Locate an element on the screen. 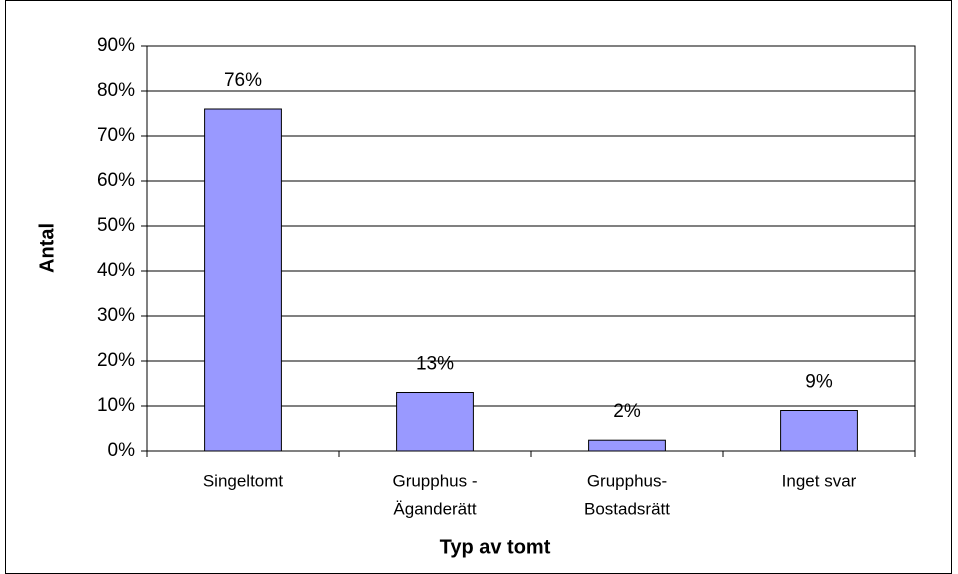 Image resolution: width=958 pixels, height=574 pixels. y-tick-label: 40% is located at coordinates (116, 270).